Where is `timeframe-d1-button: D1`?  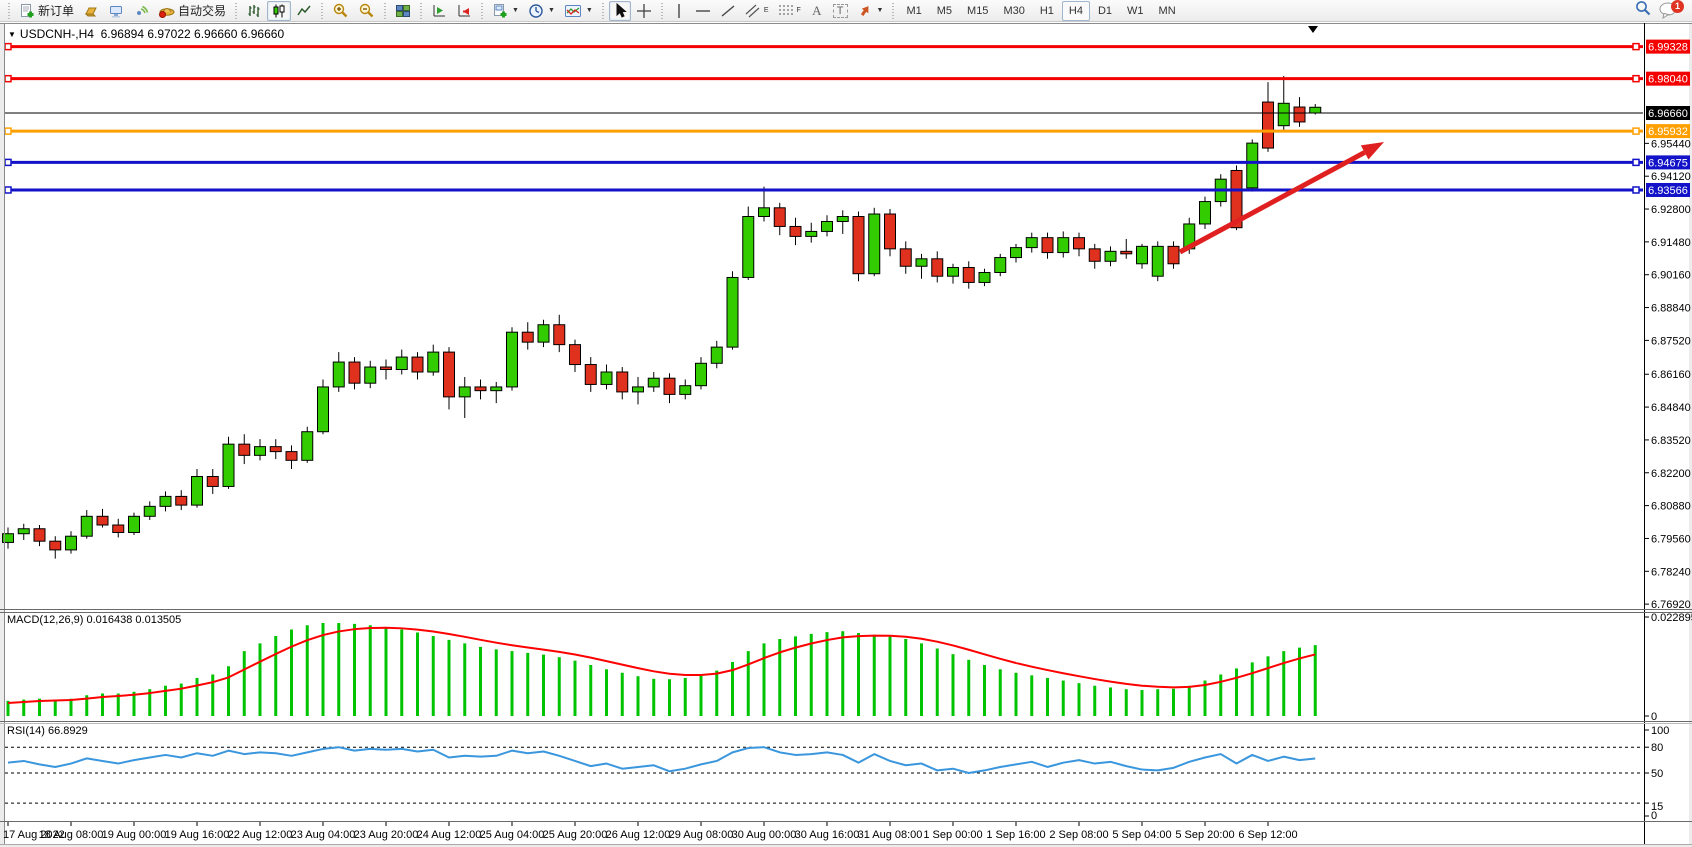 timeframe-d1-button: D1 is located at coordinates (1105, 10).